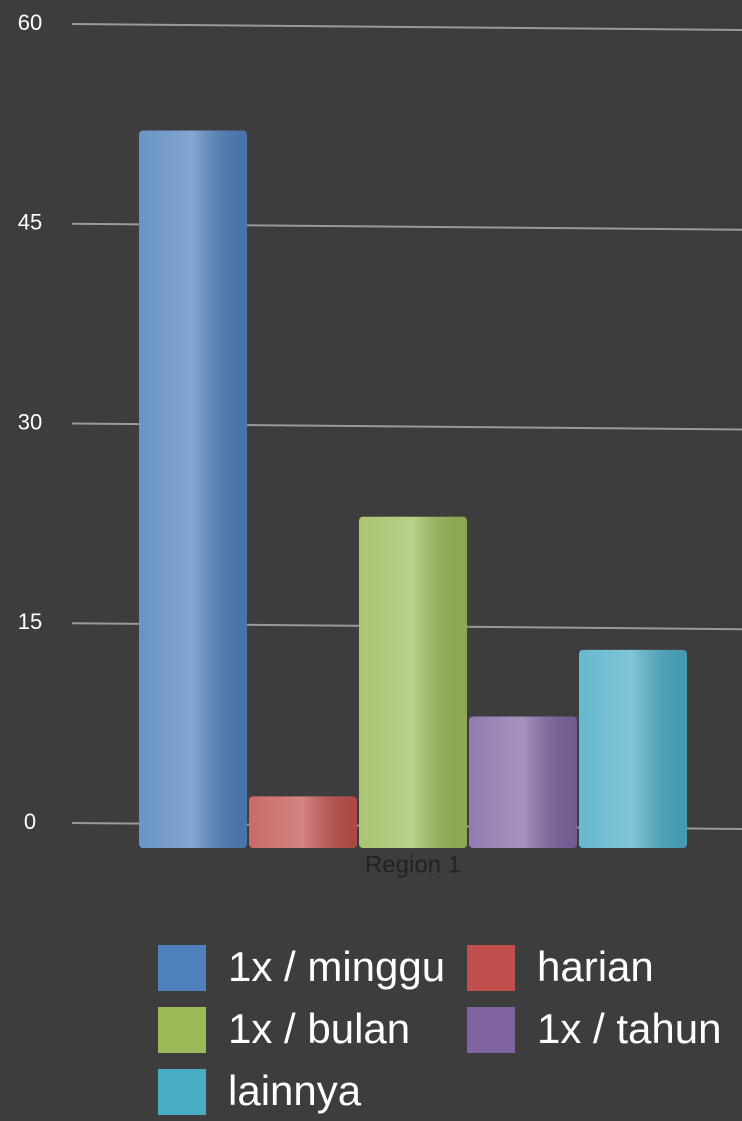 The width and height of the screenshot is (742, 1121). What do you see at coordinates (595, 966) in the screenshot?
I see `legend-label: harian` at bounding box center [595, 966].